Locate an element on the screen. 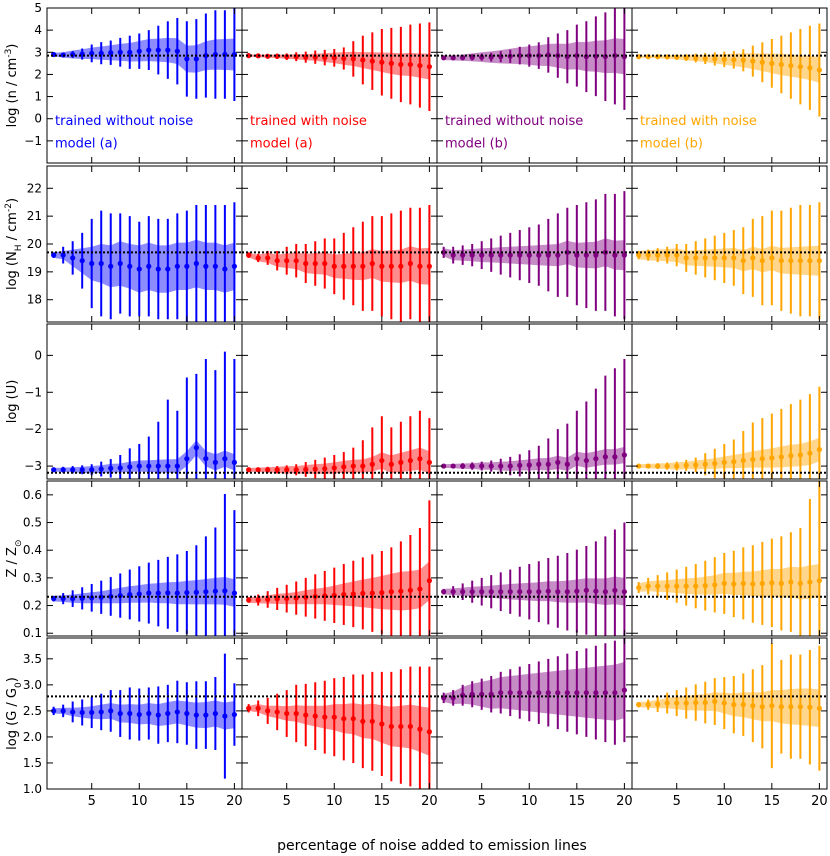 Image resolution: width=830 pixels, height=856 pixels. y-tick-label: −2 is located at coordinates (33, 429).